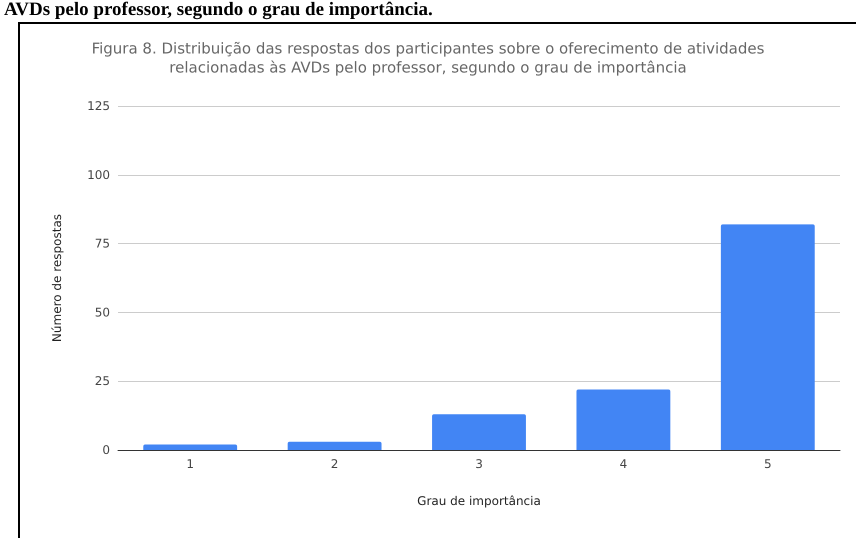 This screenshot has width=856, height=538. What do you see at coordinates (218, 10) in the screenshot?
I see `text: AVDs pelo professor, segundo o grau de importância.` at bounding box center [218, 10].